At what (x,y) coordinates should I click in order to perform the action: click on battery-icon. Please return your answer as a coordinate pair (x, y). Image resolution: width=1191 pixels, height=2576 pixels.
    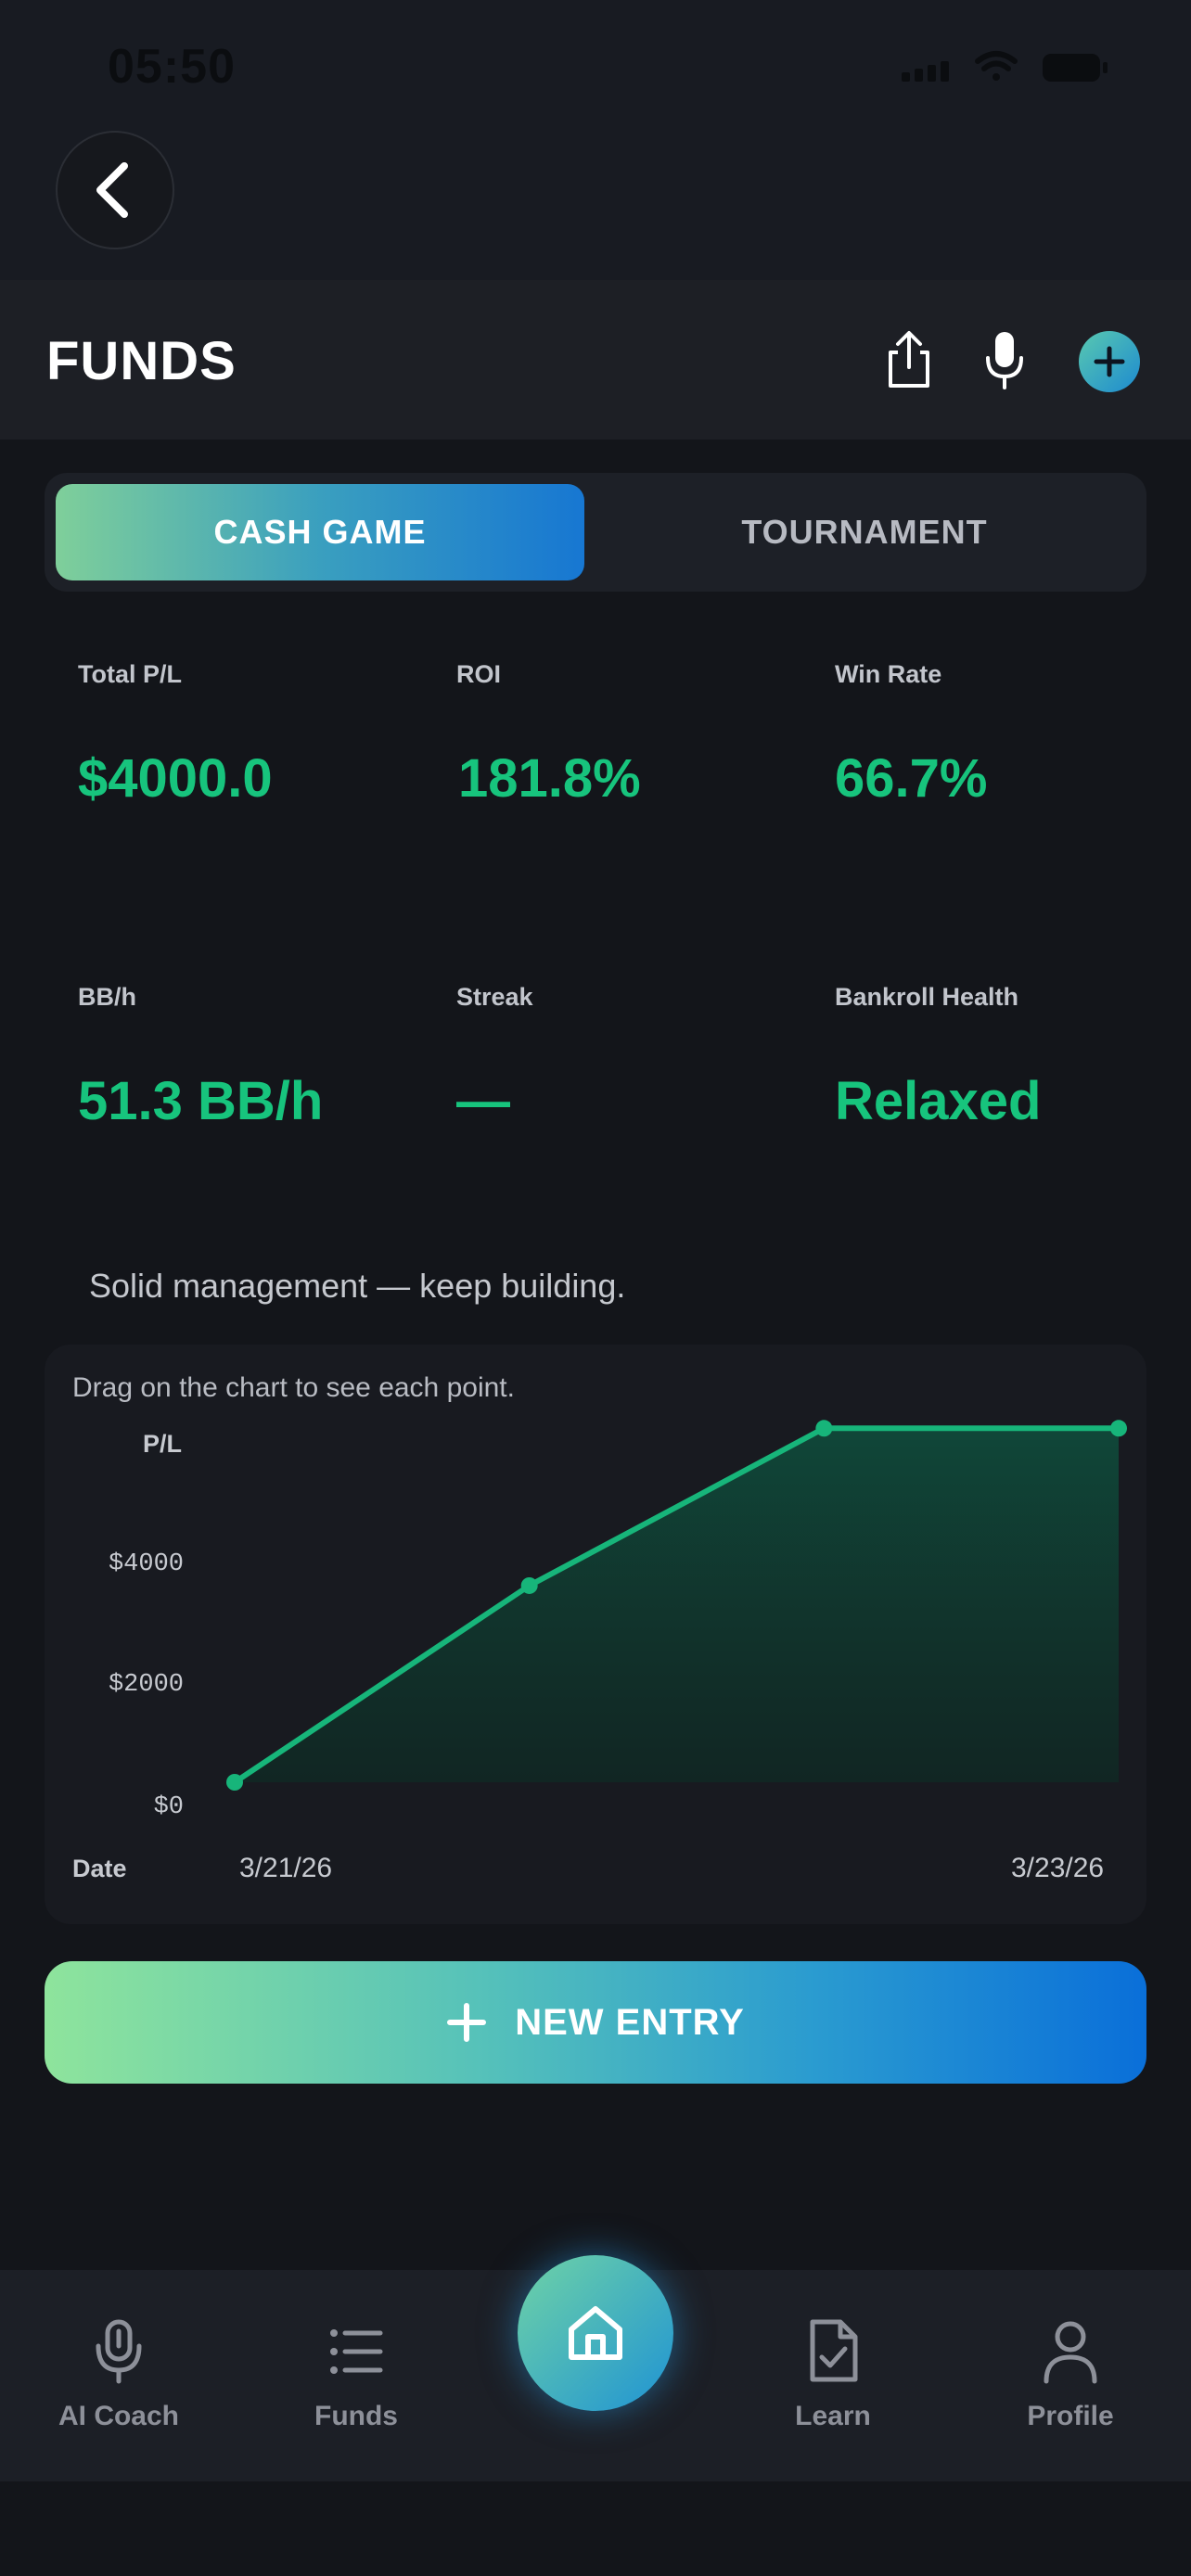
    Looking at the image, I should click on (1075, 68).